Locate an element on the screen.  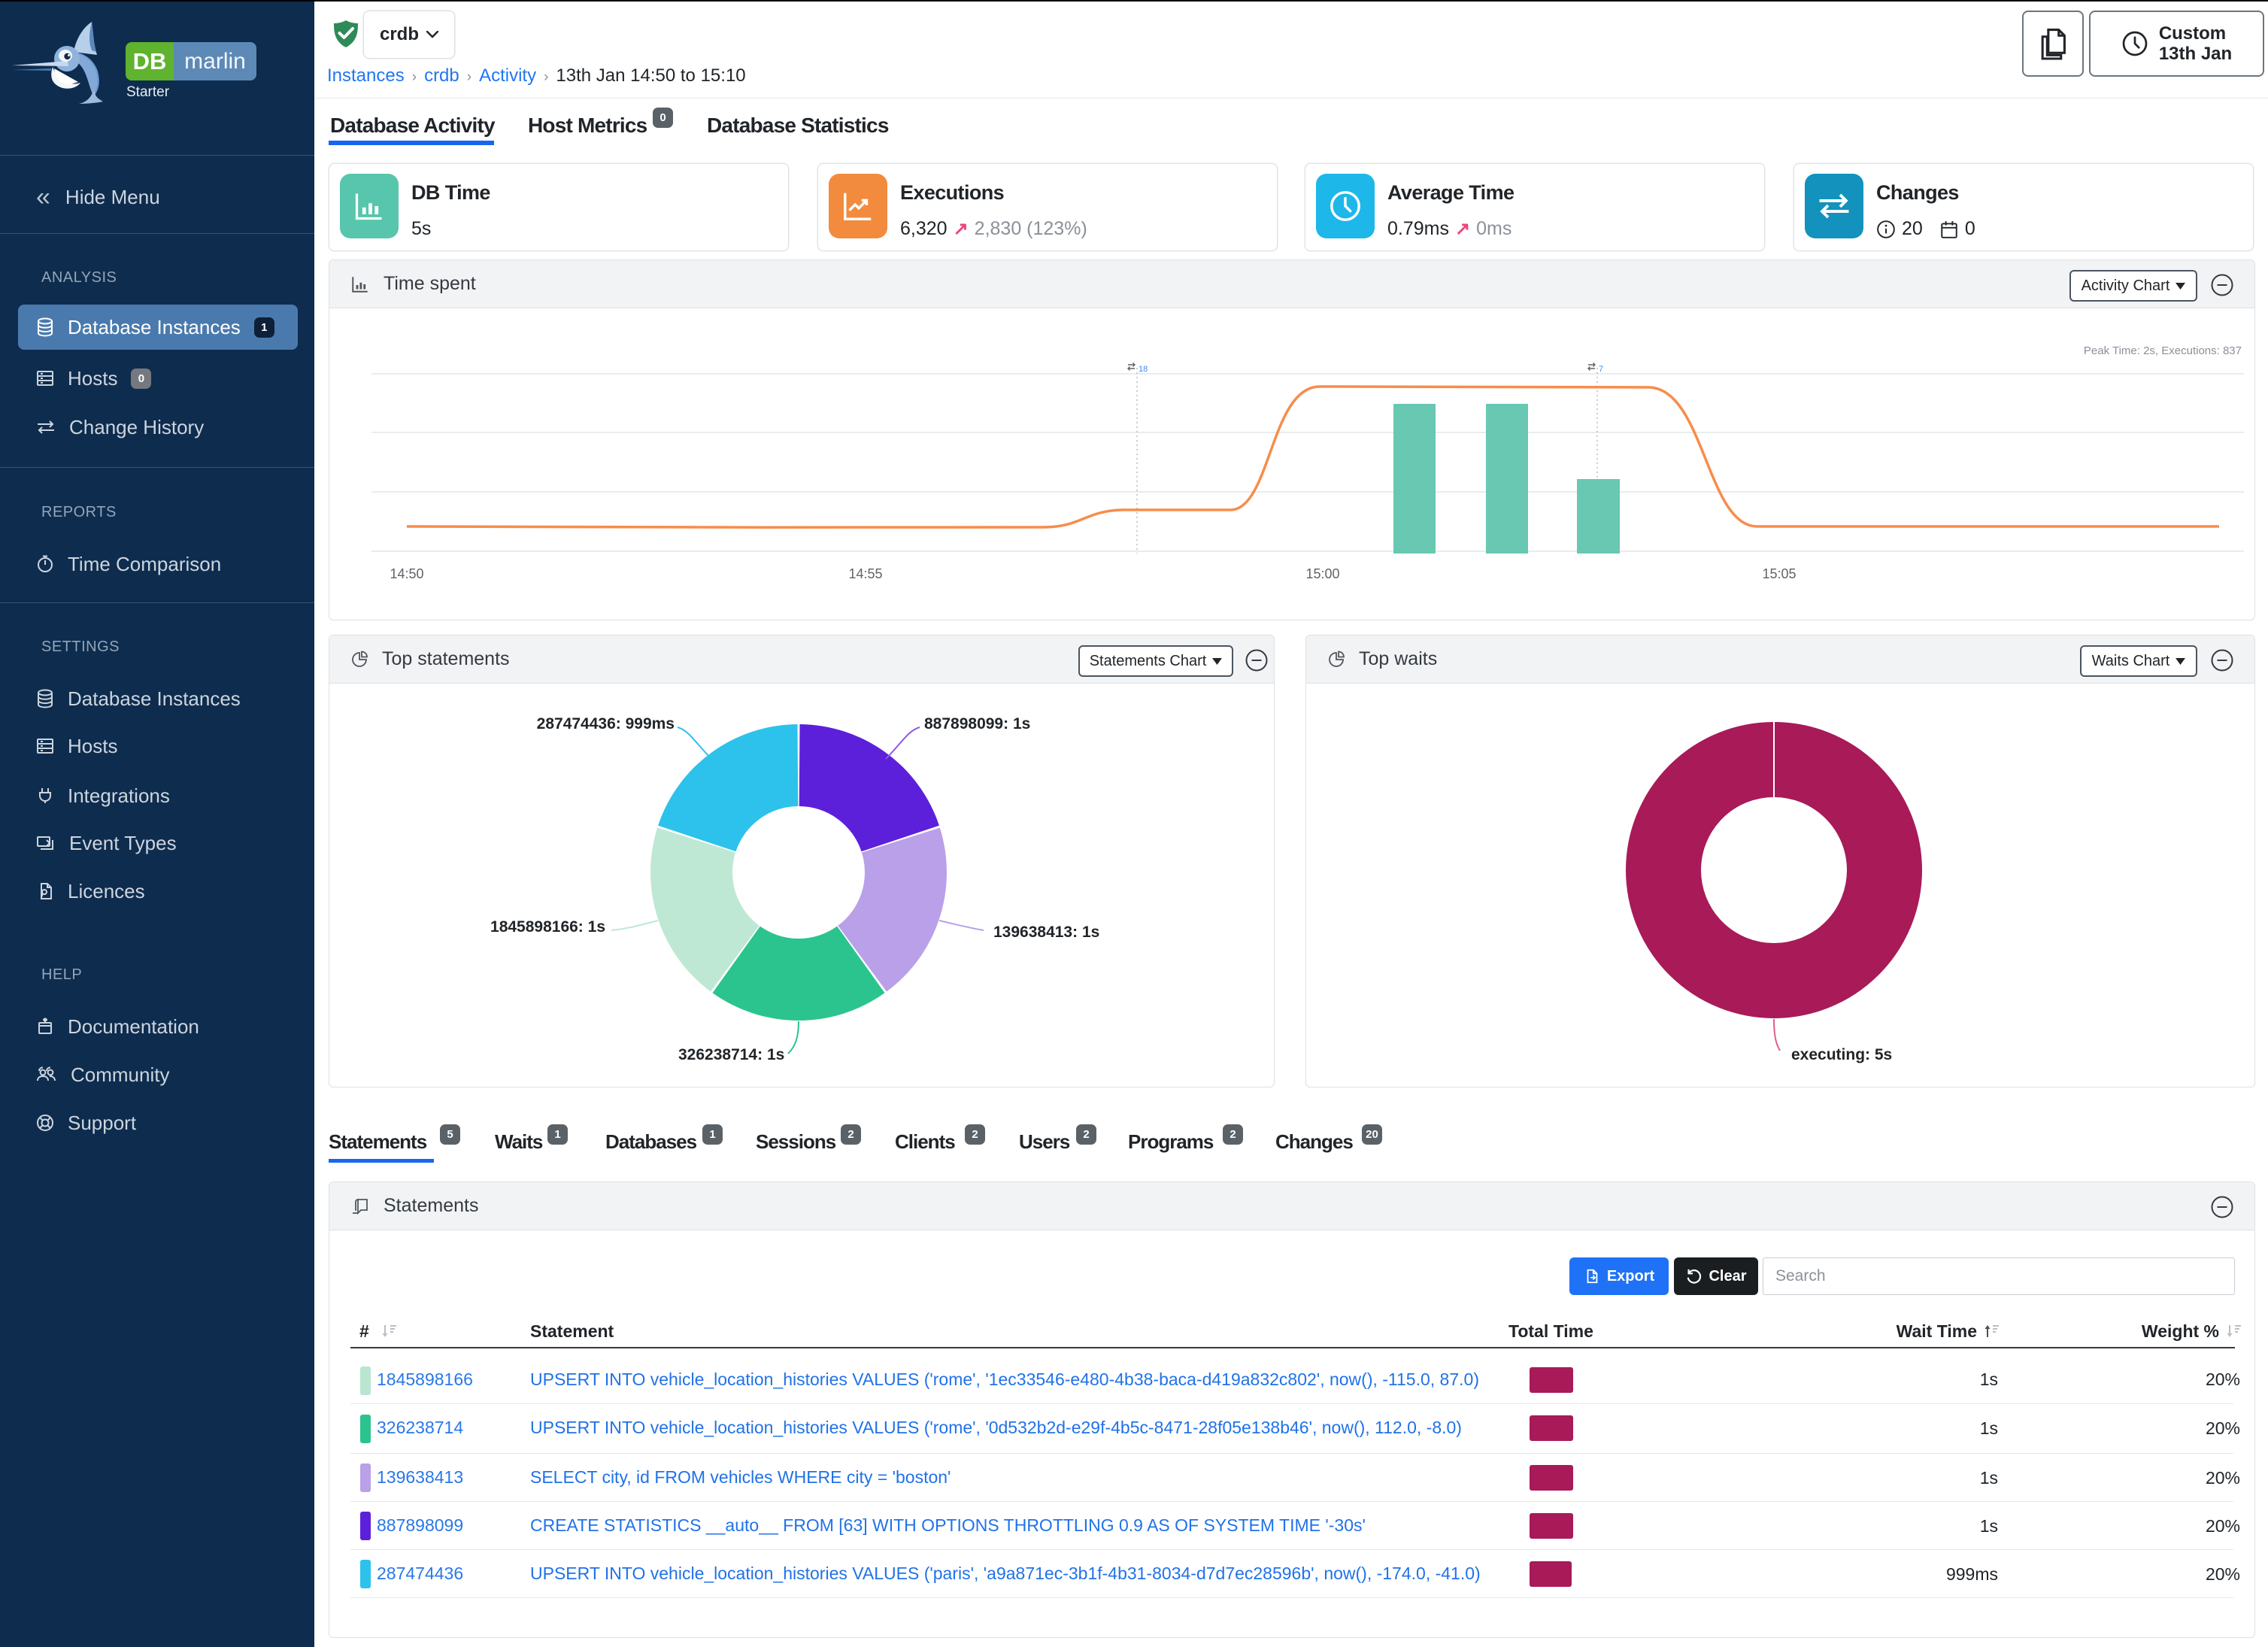
svg-text: Peak Time: 2s, Executions: 837 is located at coordinates (2163, 350).